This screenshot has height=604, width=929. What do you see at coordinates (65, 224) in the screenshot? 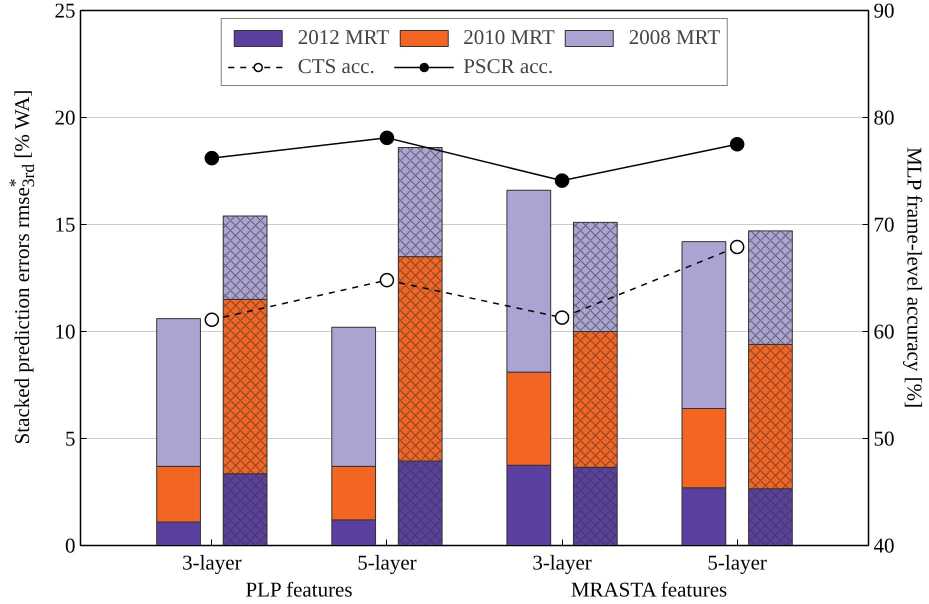
I see `y-tick-label: 15` at bounding box center [65, 224].